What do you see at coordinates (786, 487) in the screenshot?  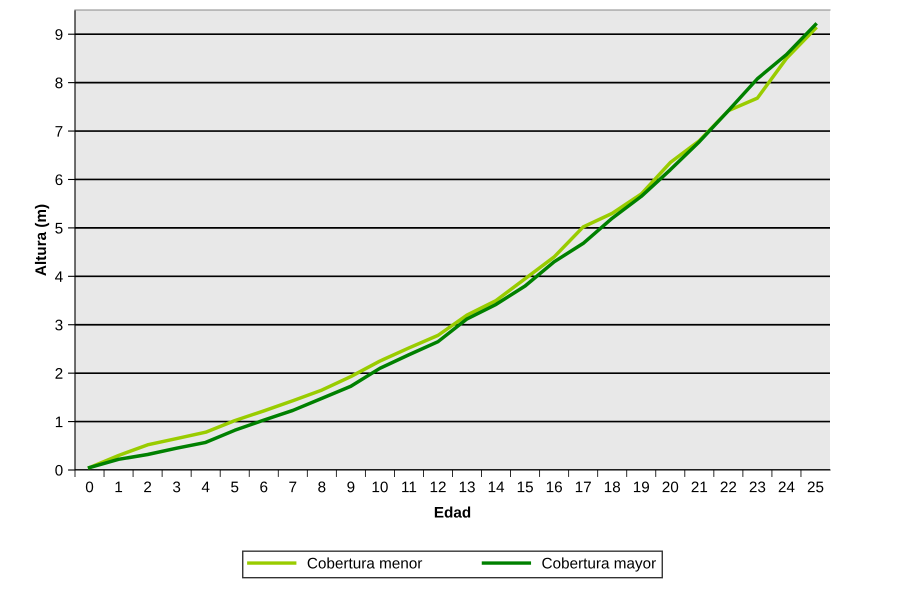 I see `x-tick-label: 24` at bounding box center [786, 487].